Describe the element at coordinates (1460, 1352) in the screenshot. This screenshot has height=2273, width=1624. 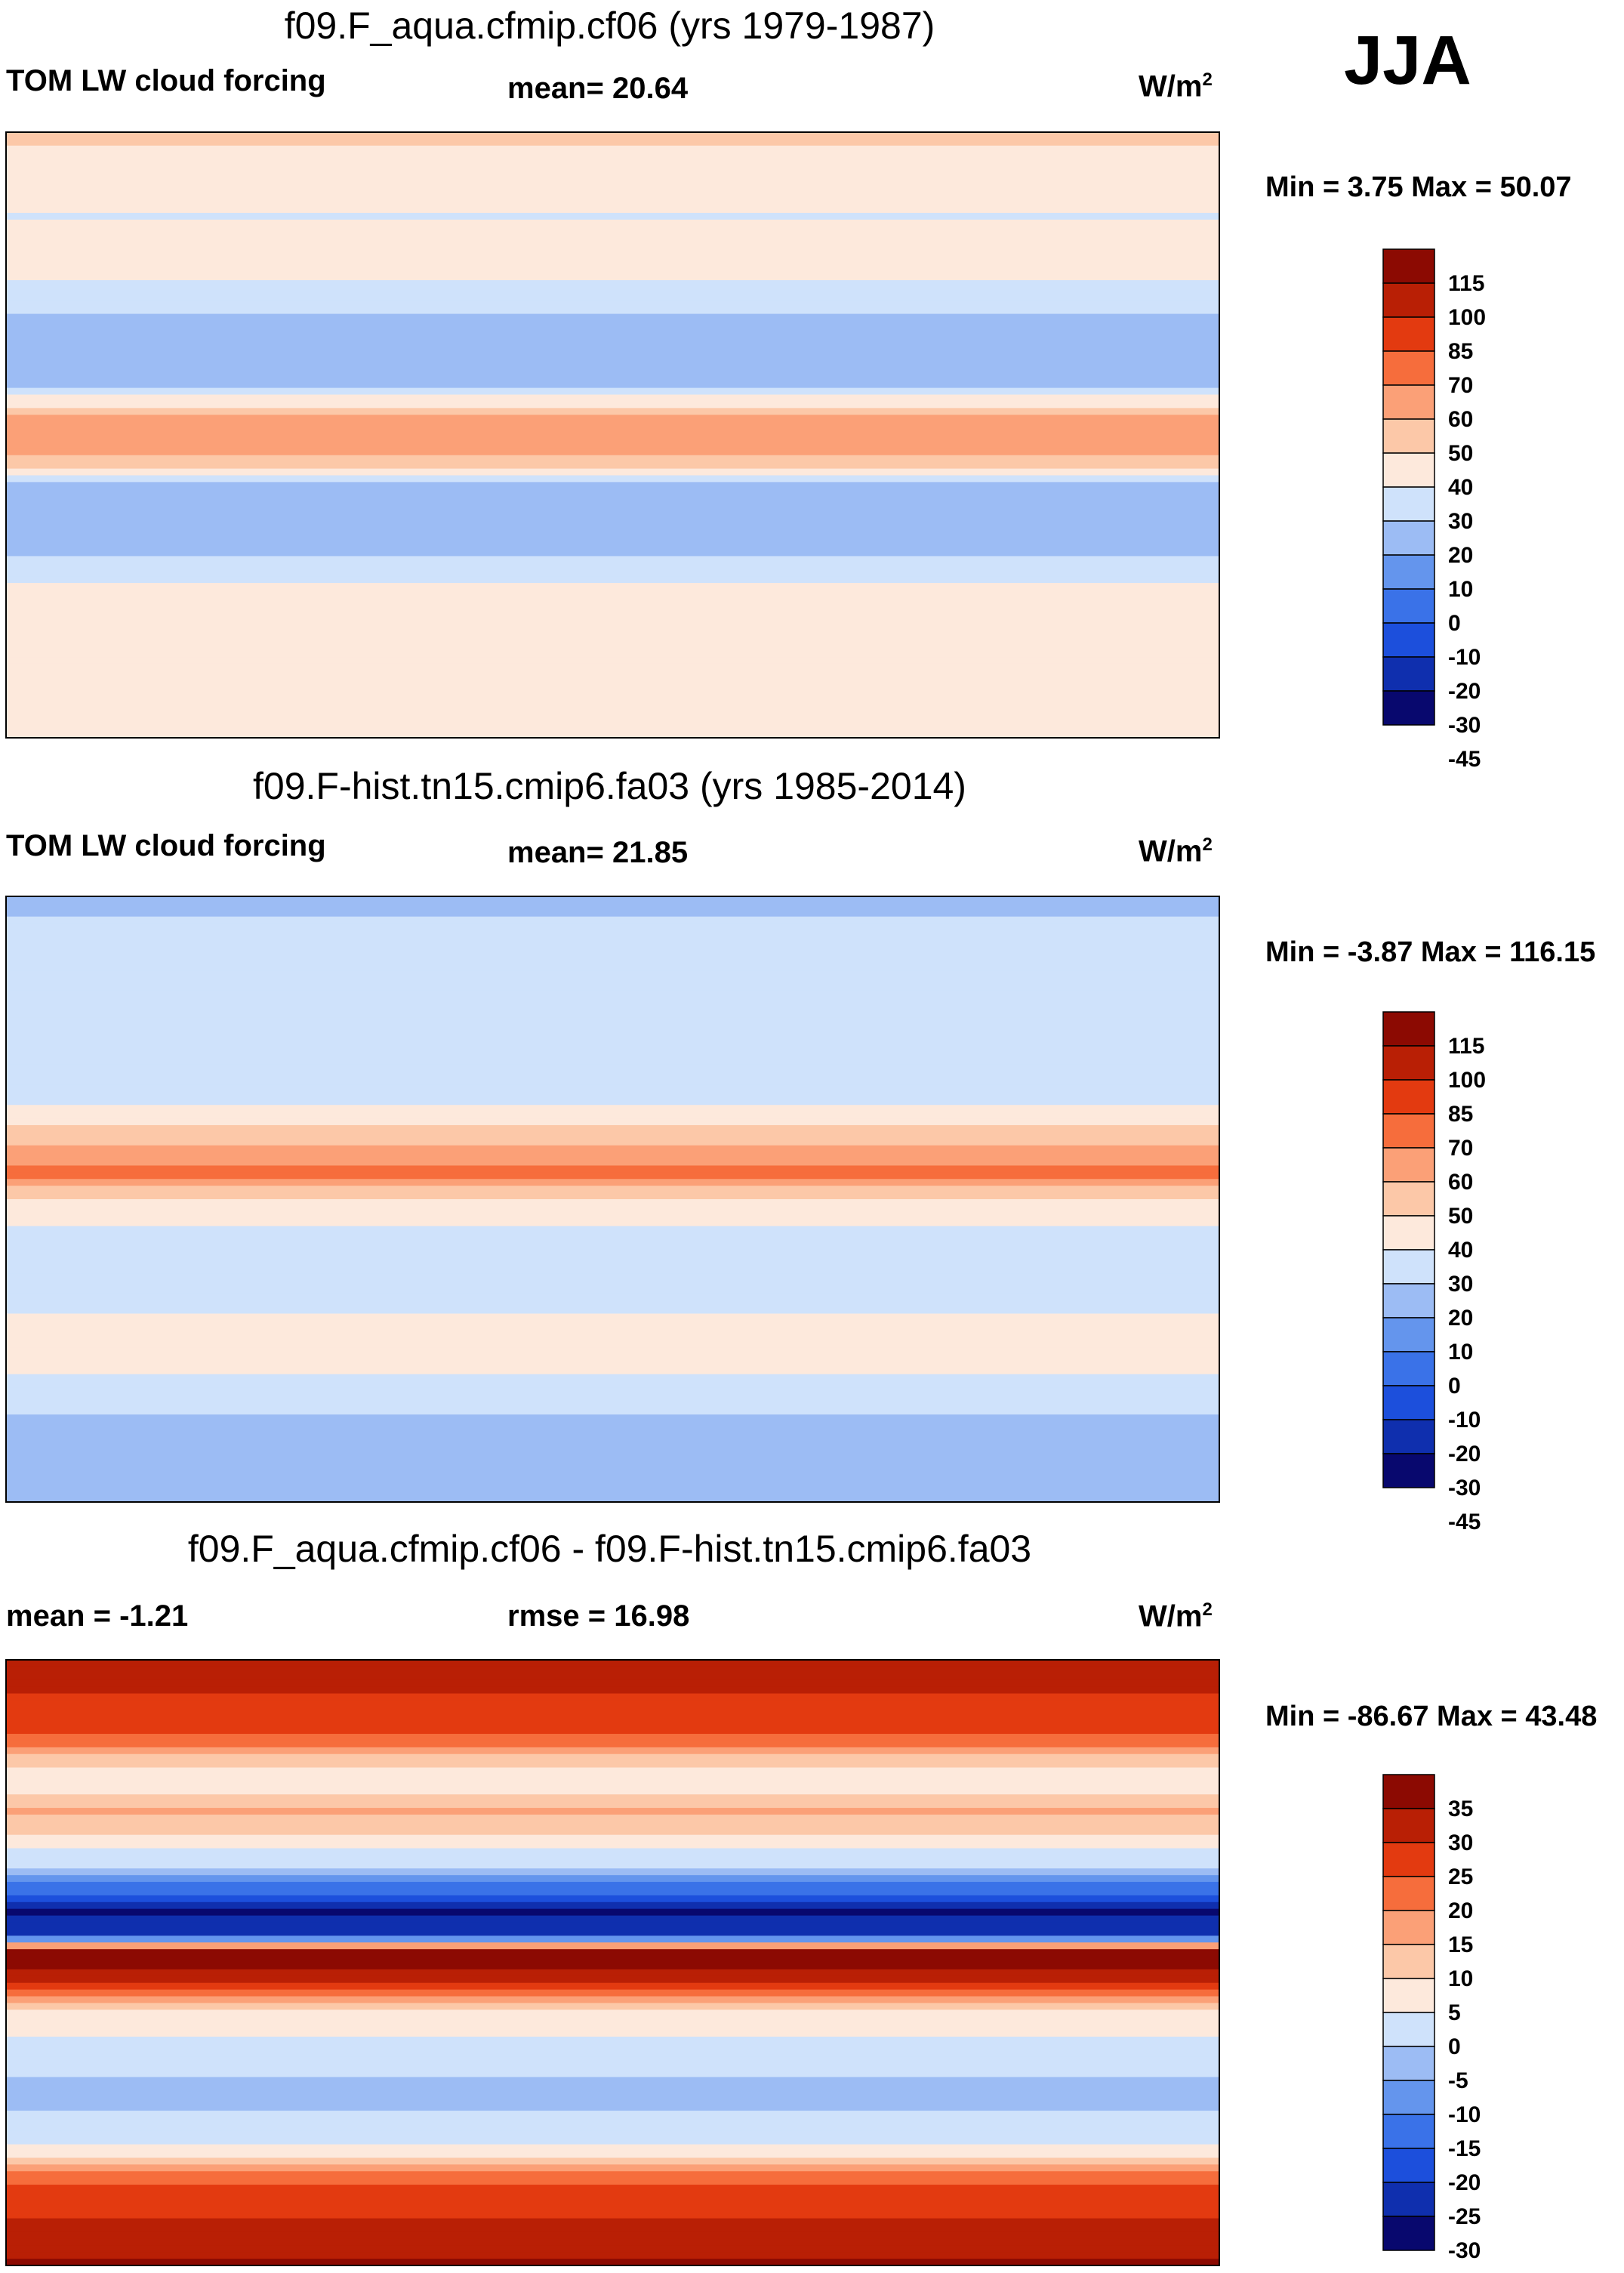
I see `colorbar-label: 10` at that location.